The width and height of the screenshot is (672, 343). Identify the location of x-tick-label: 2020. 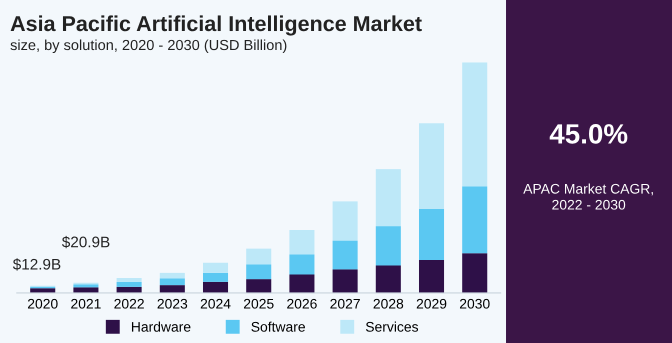
(43, 303).